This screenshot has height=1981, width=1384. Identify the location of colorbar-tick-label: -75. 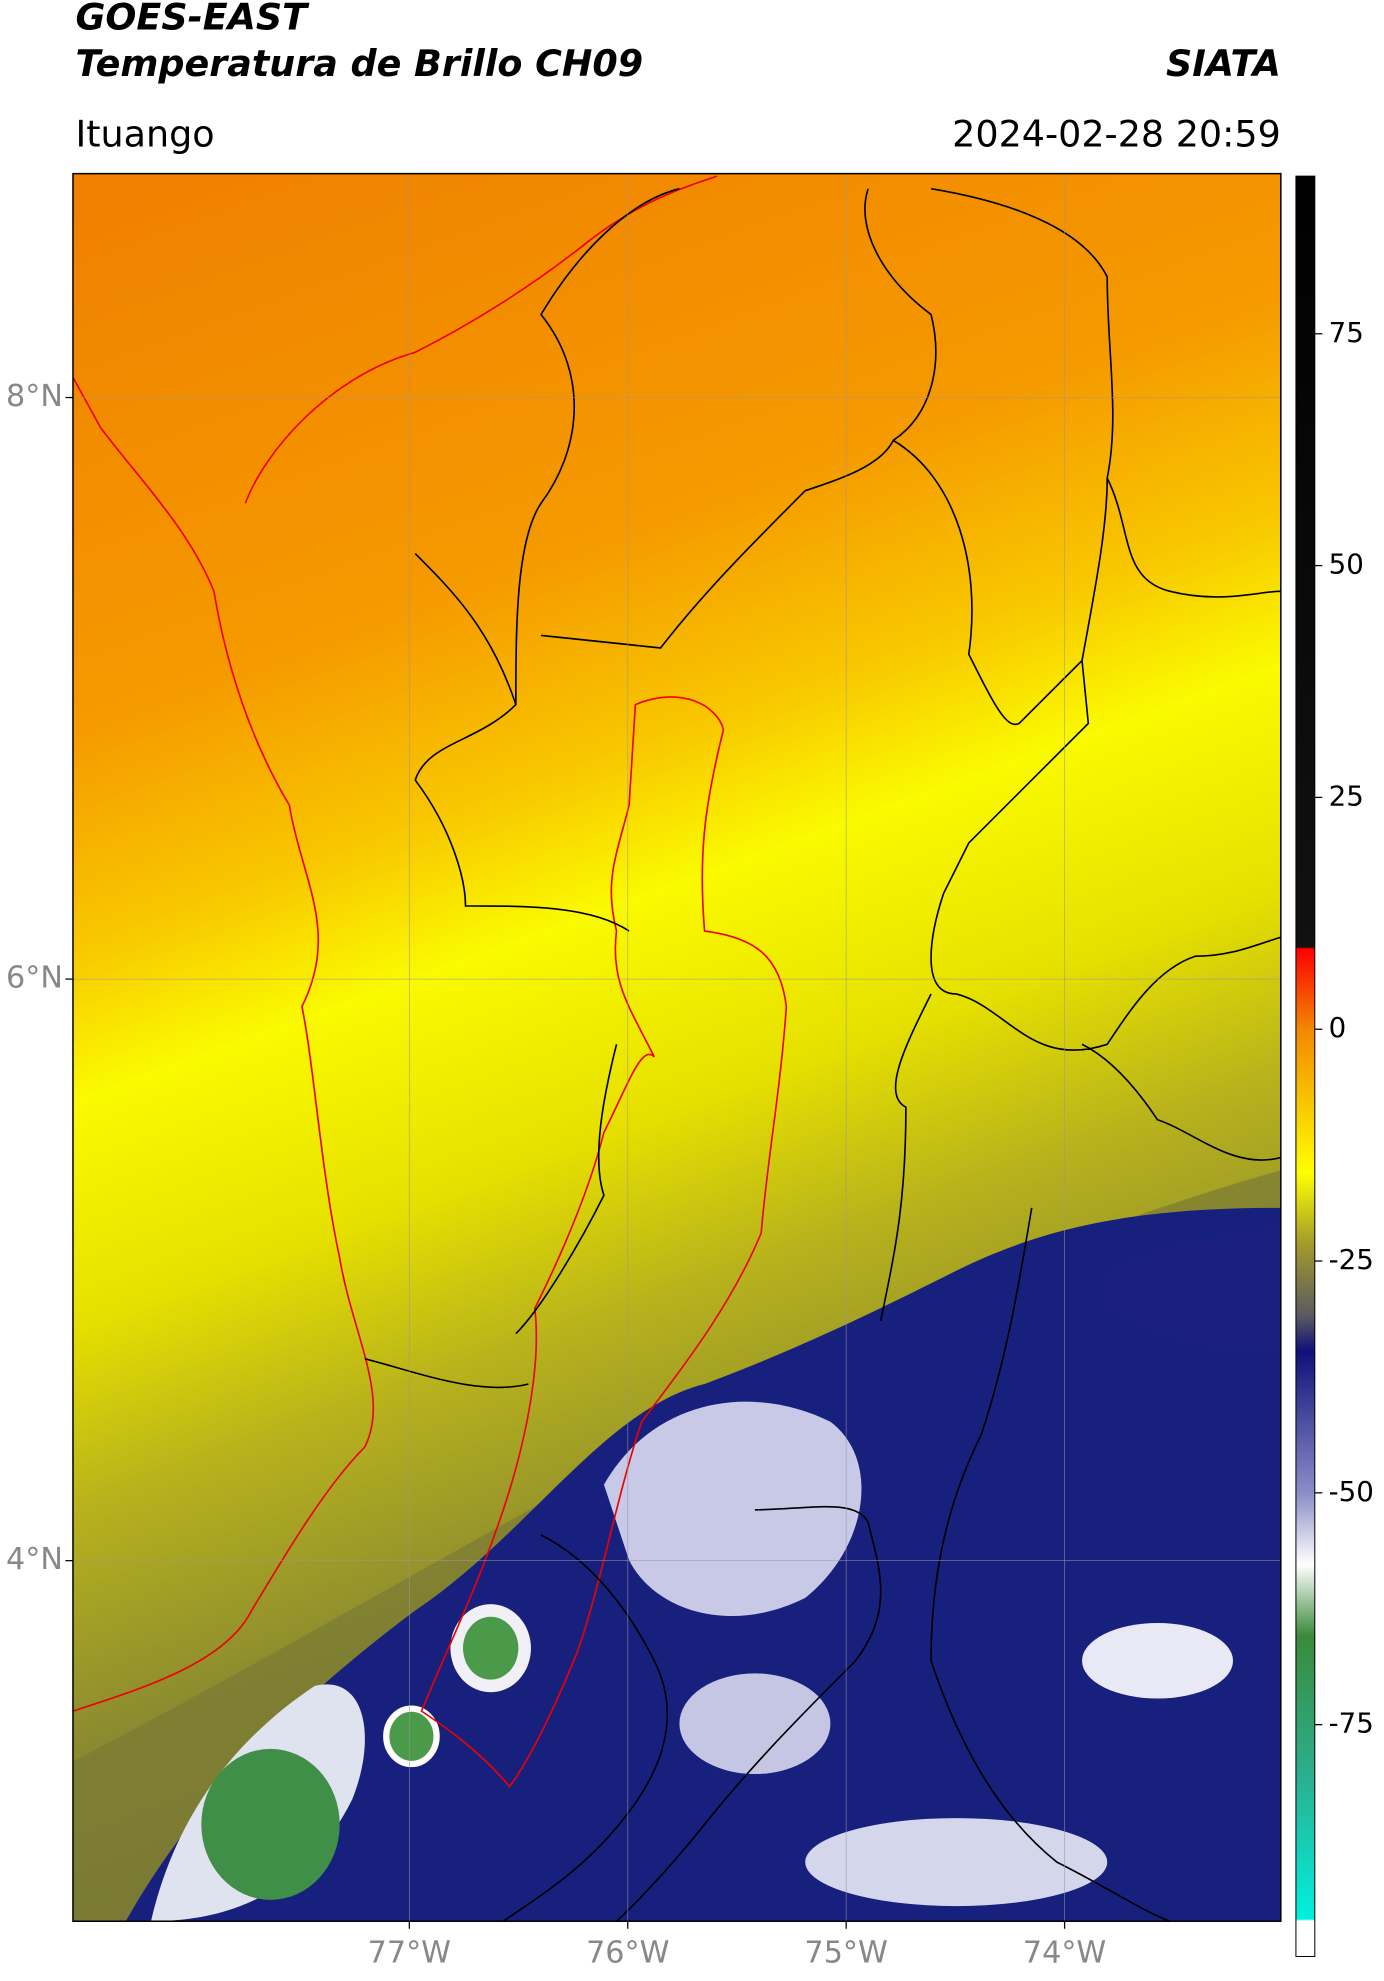
(1351, 1723).